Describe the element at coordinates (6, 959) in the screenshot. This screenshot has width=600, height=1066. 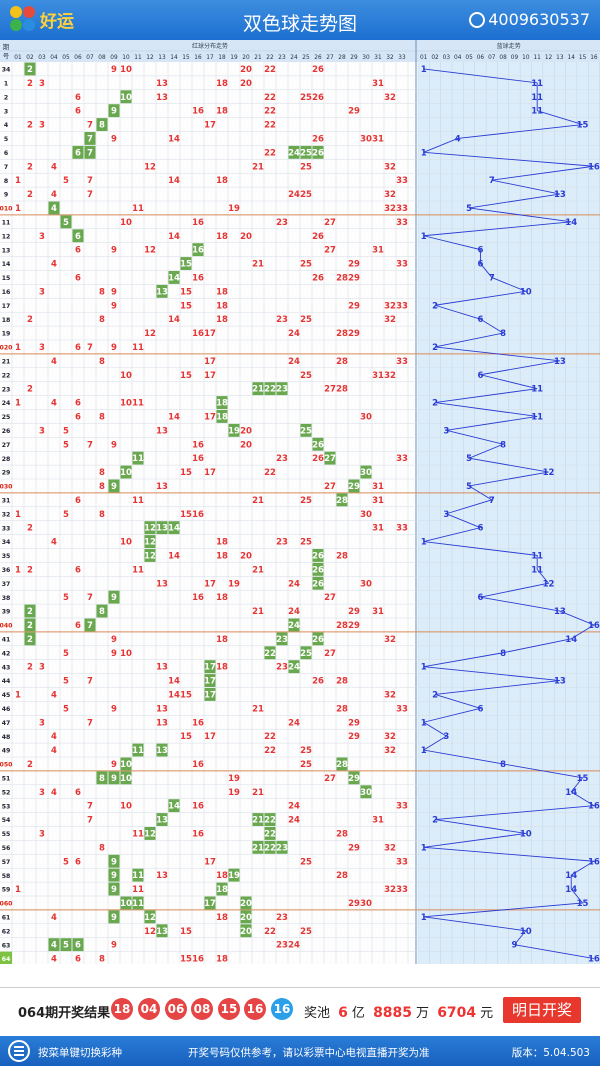
I see `issue-number: 64` at that location.